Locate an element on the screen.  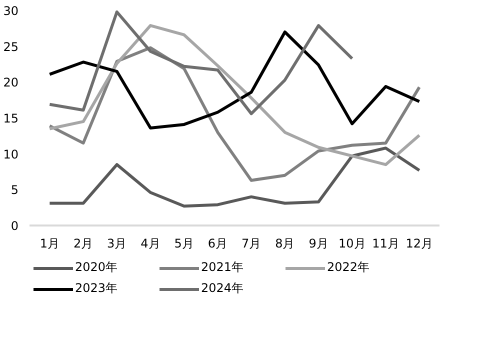
legend-label: 2024年 is located at coordinates (223, 288).